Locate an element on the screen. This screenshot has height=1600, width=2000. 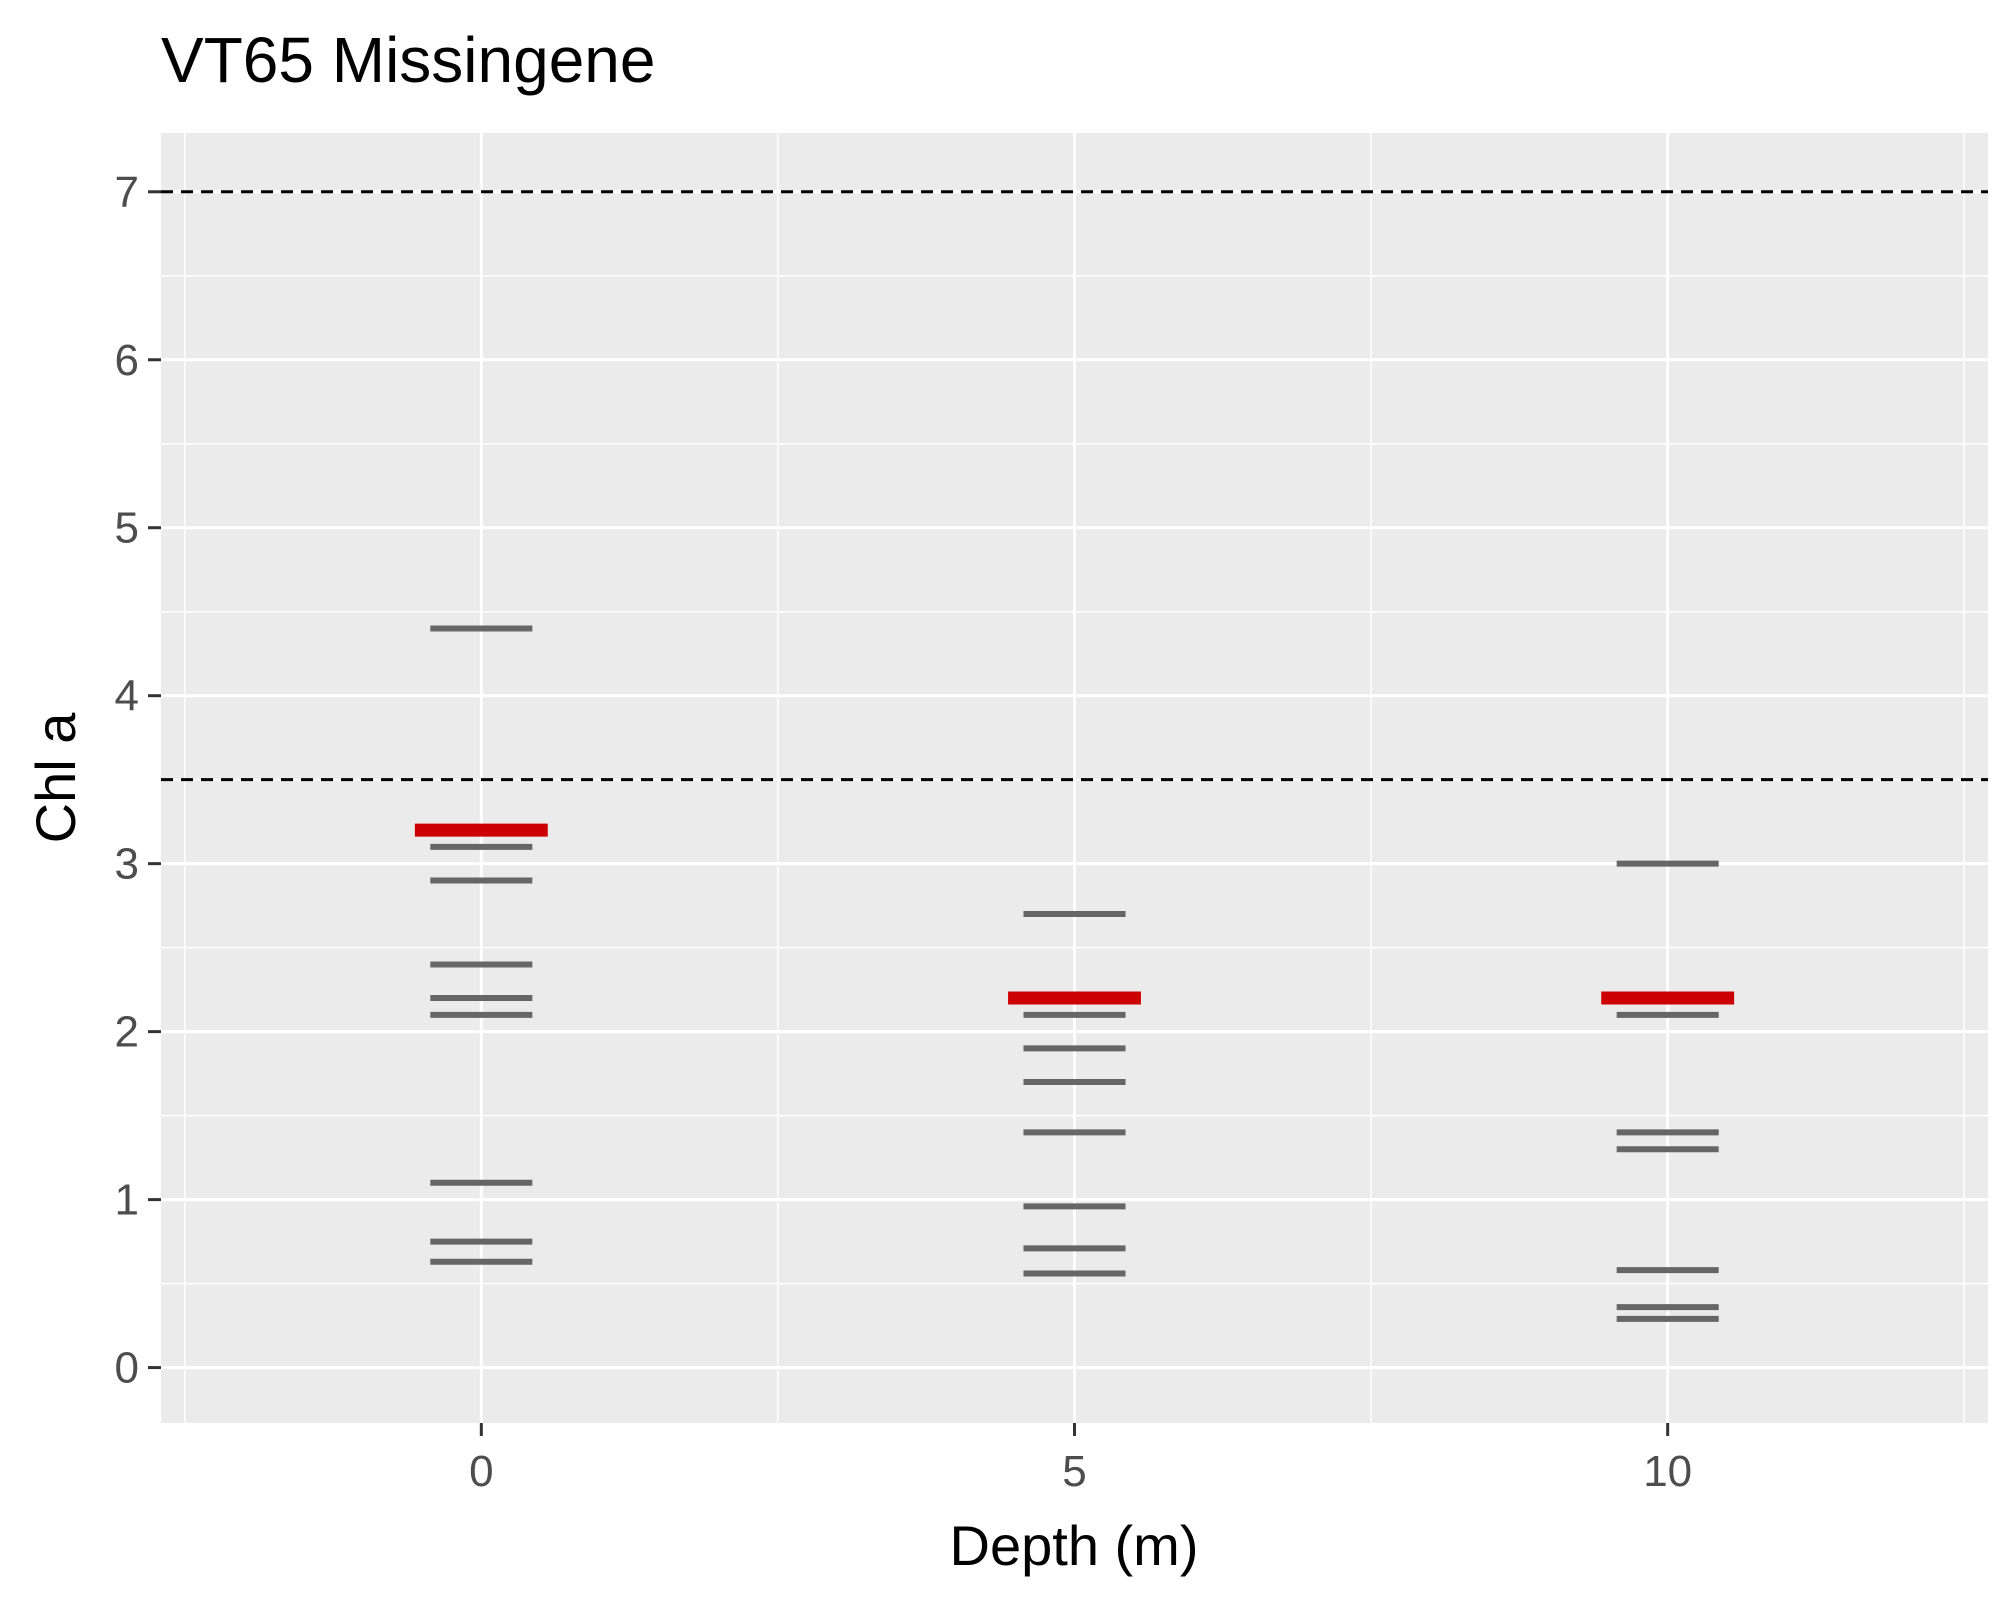
y-axis-title: Chl a is located at coordinates (55, 778).